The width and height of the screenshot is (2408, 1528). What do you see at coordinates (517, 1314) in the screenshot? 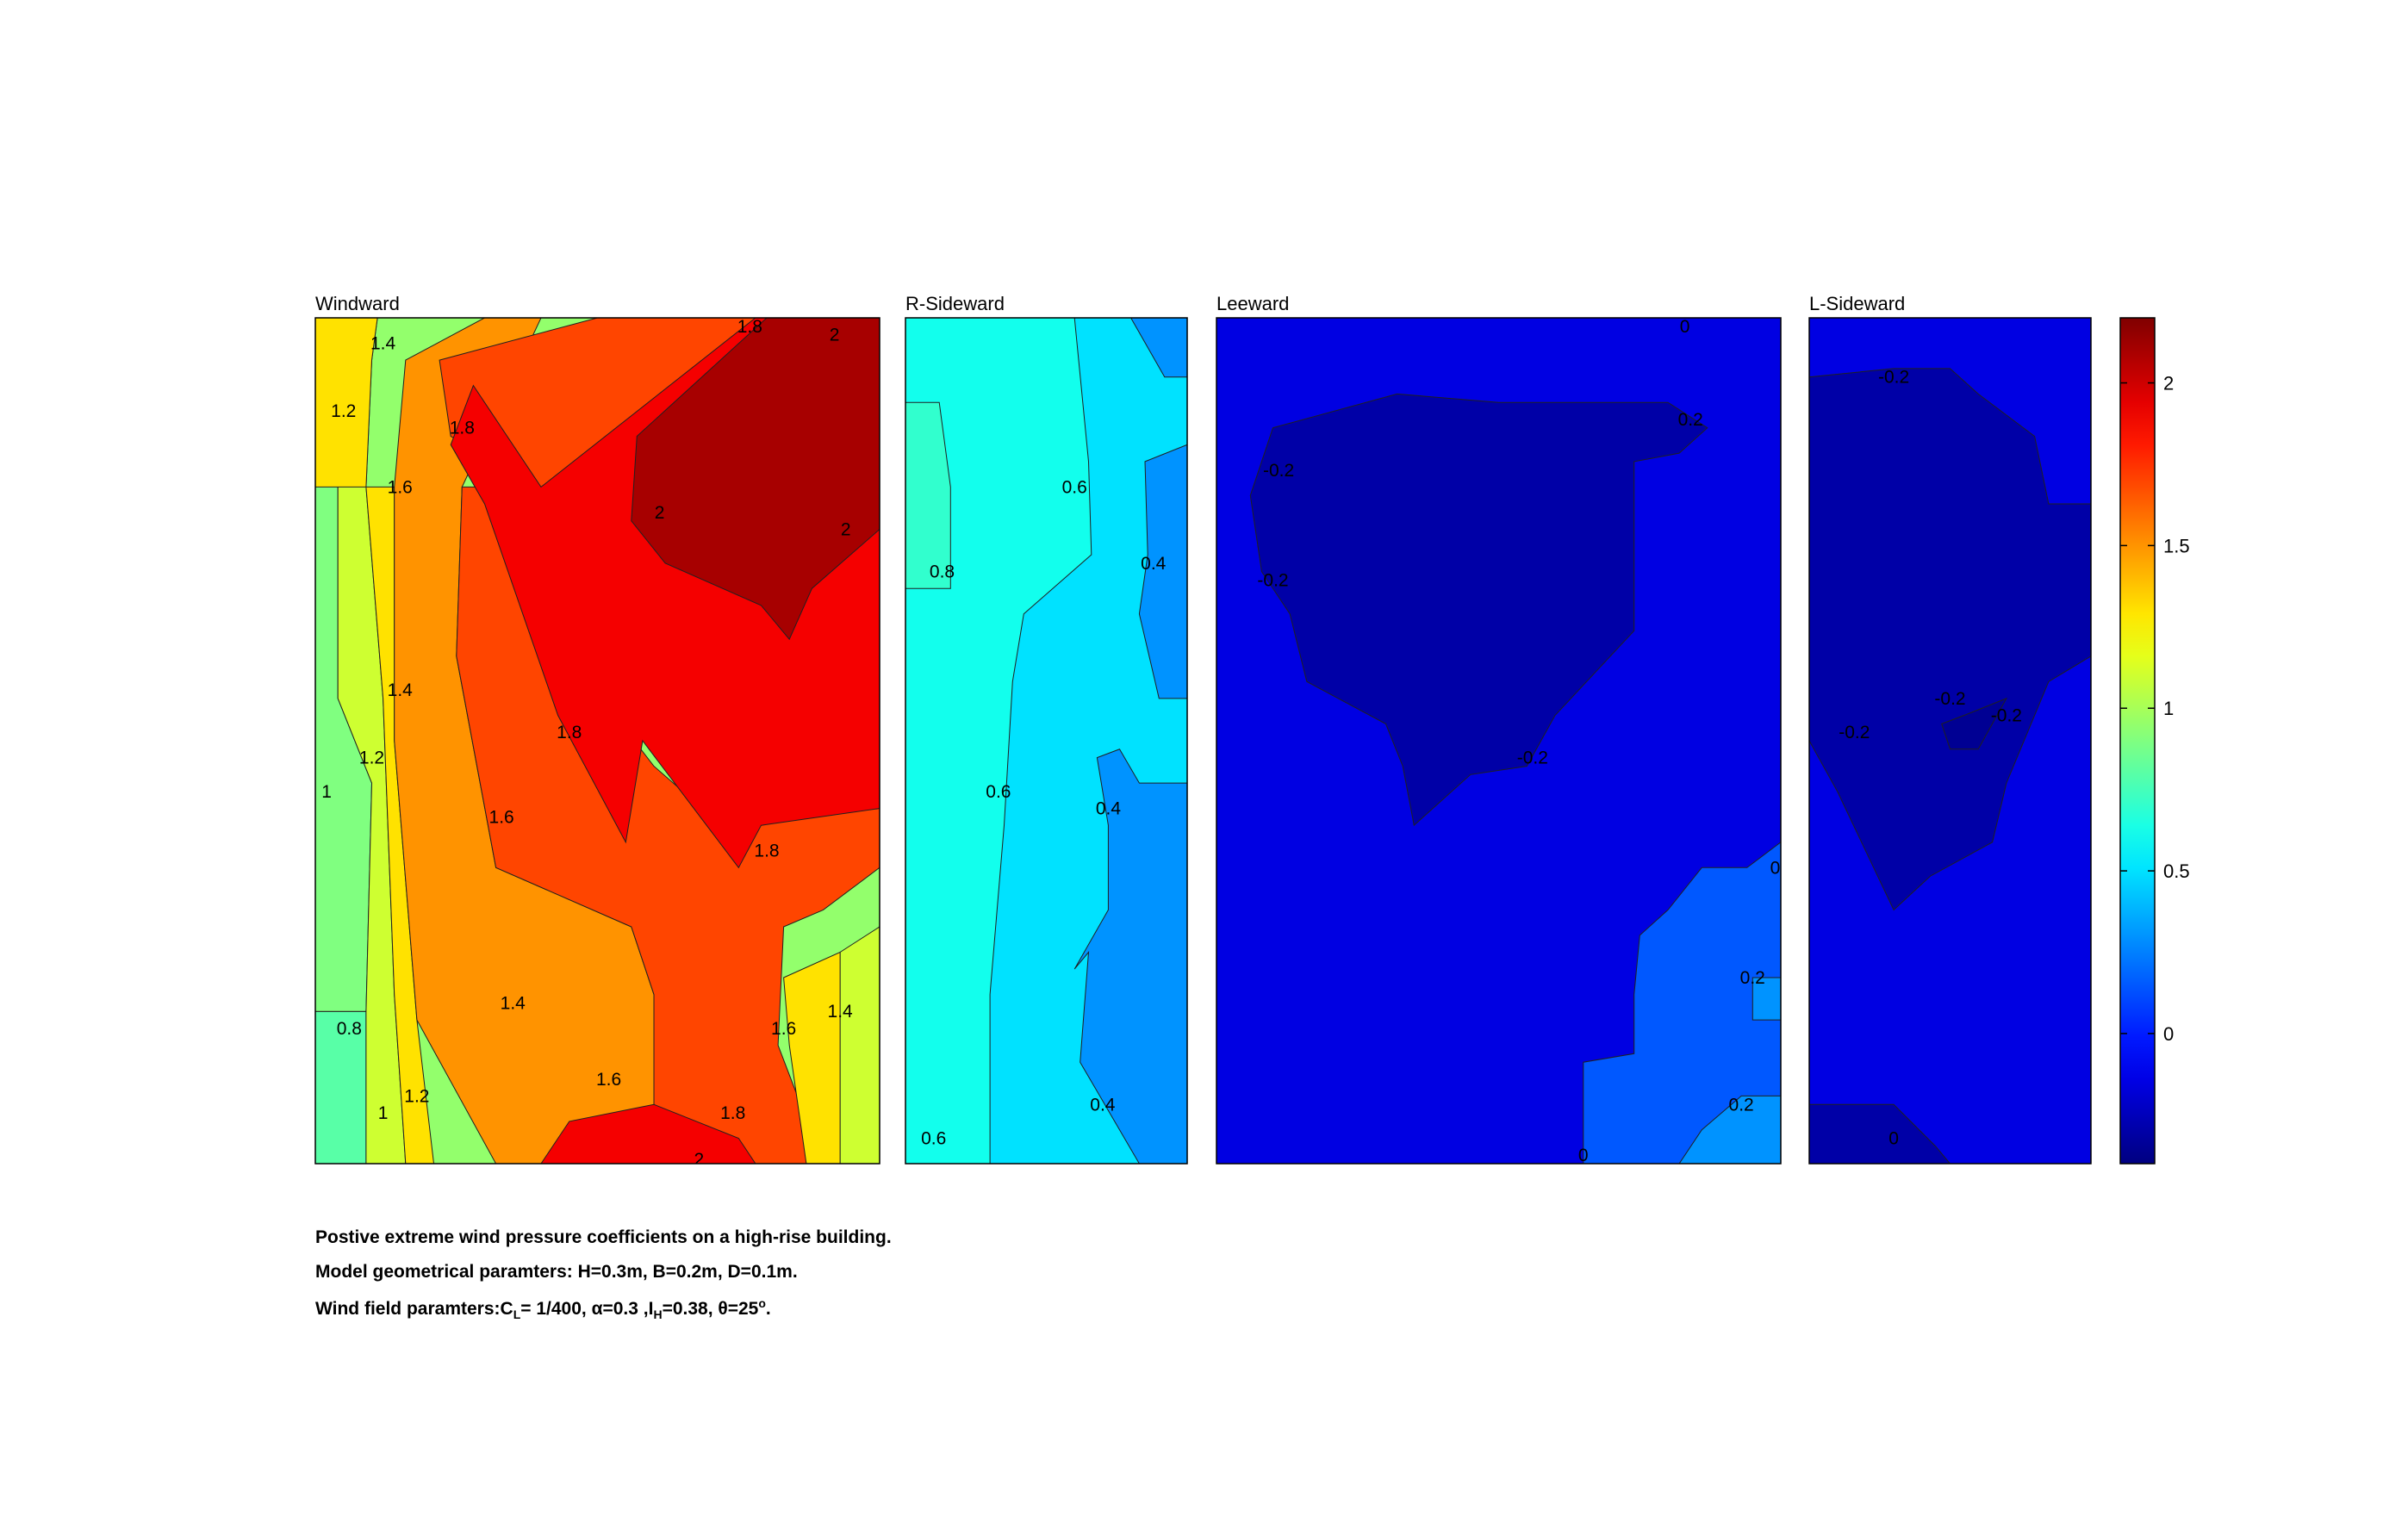
I see `caption-line-3-sub-l: L` at bounding box center [517, 1314].